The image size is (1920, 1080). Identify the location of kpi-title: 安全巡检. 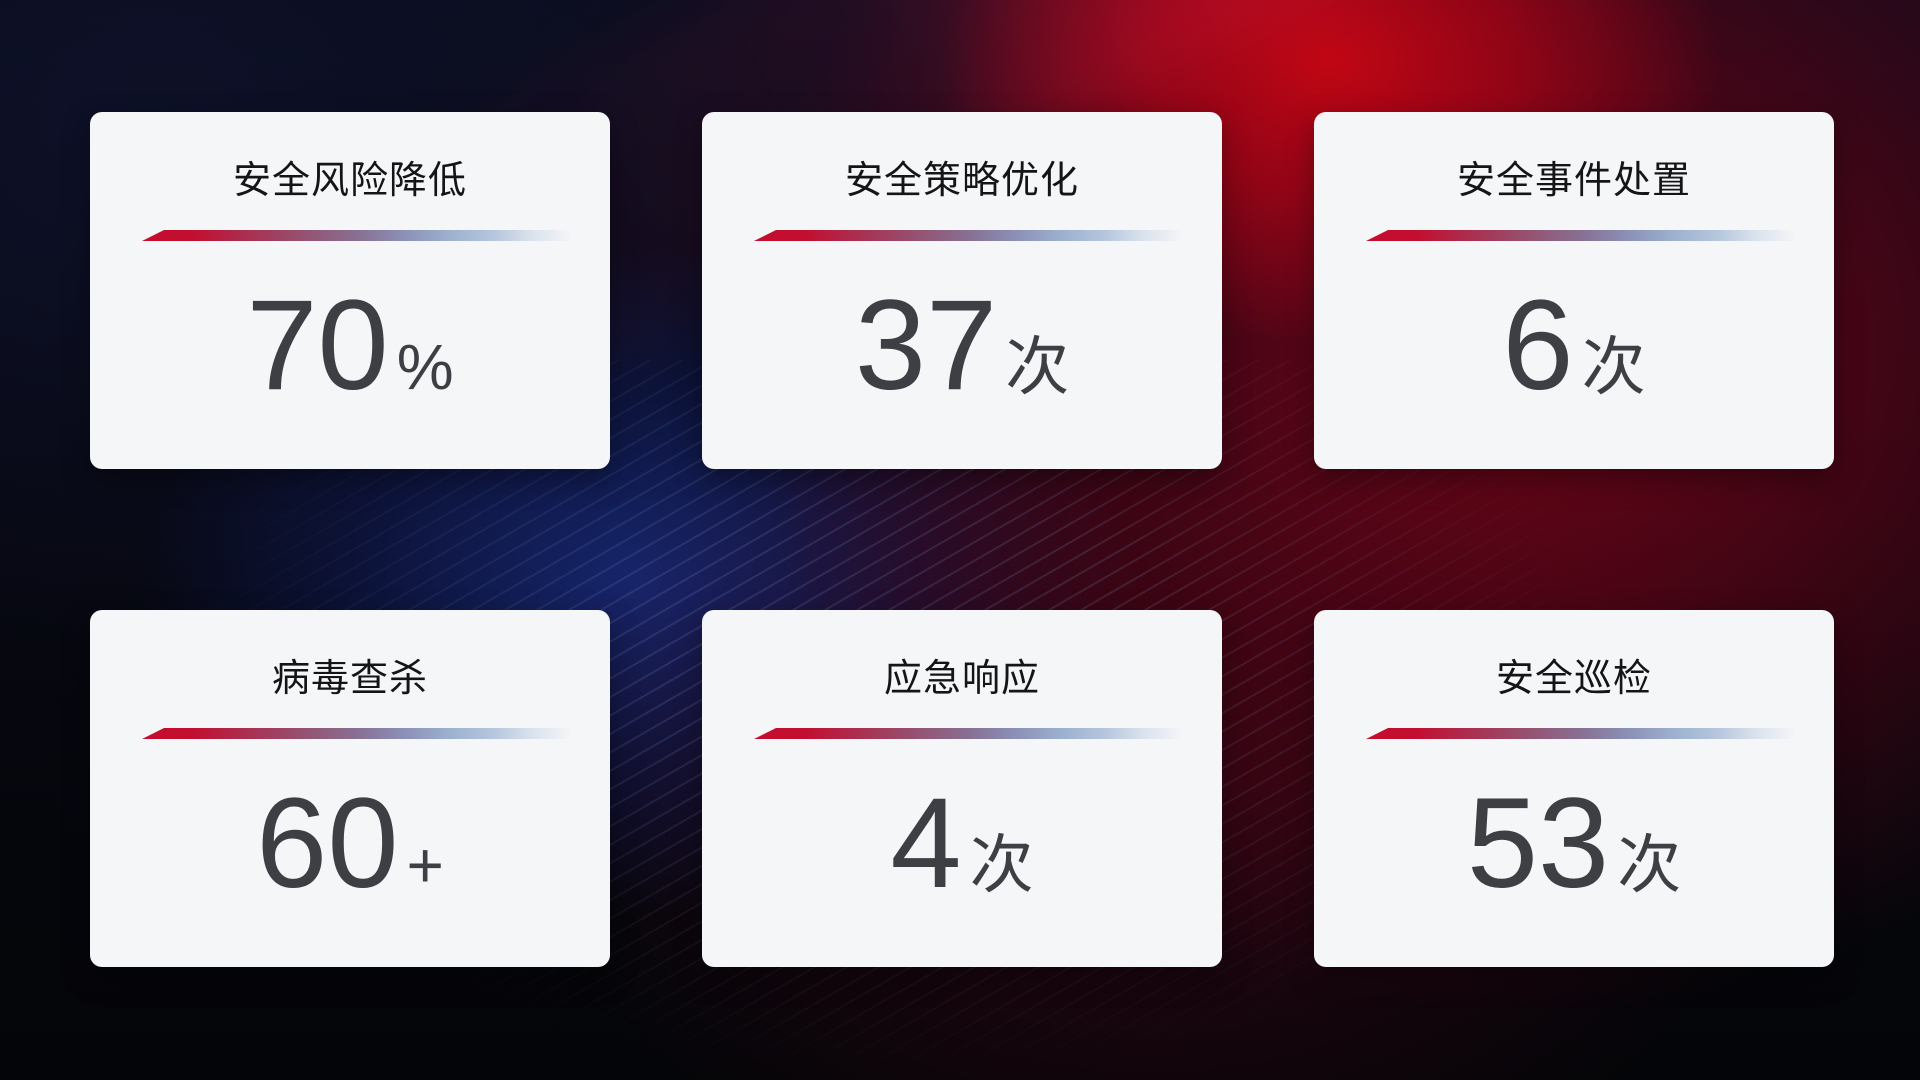
(1573, 679).